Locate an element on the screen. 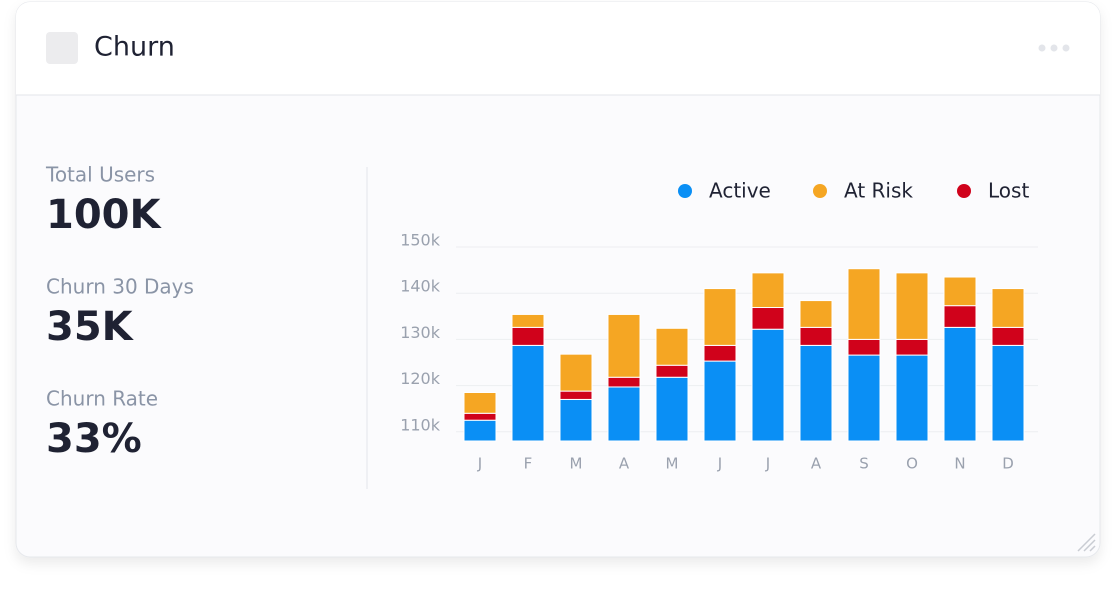  stat-value: 33% is located at coordinates (94, 439).